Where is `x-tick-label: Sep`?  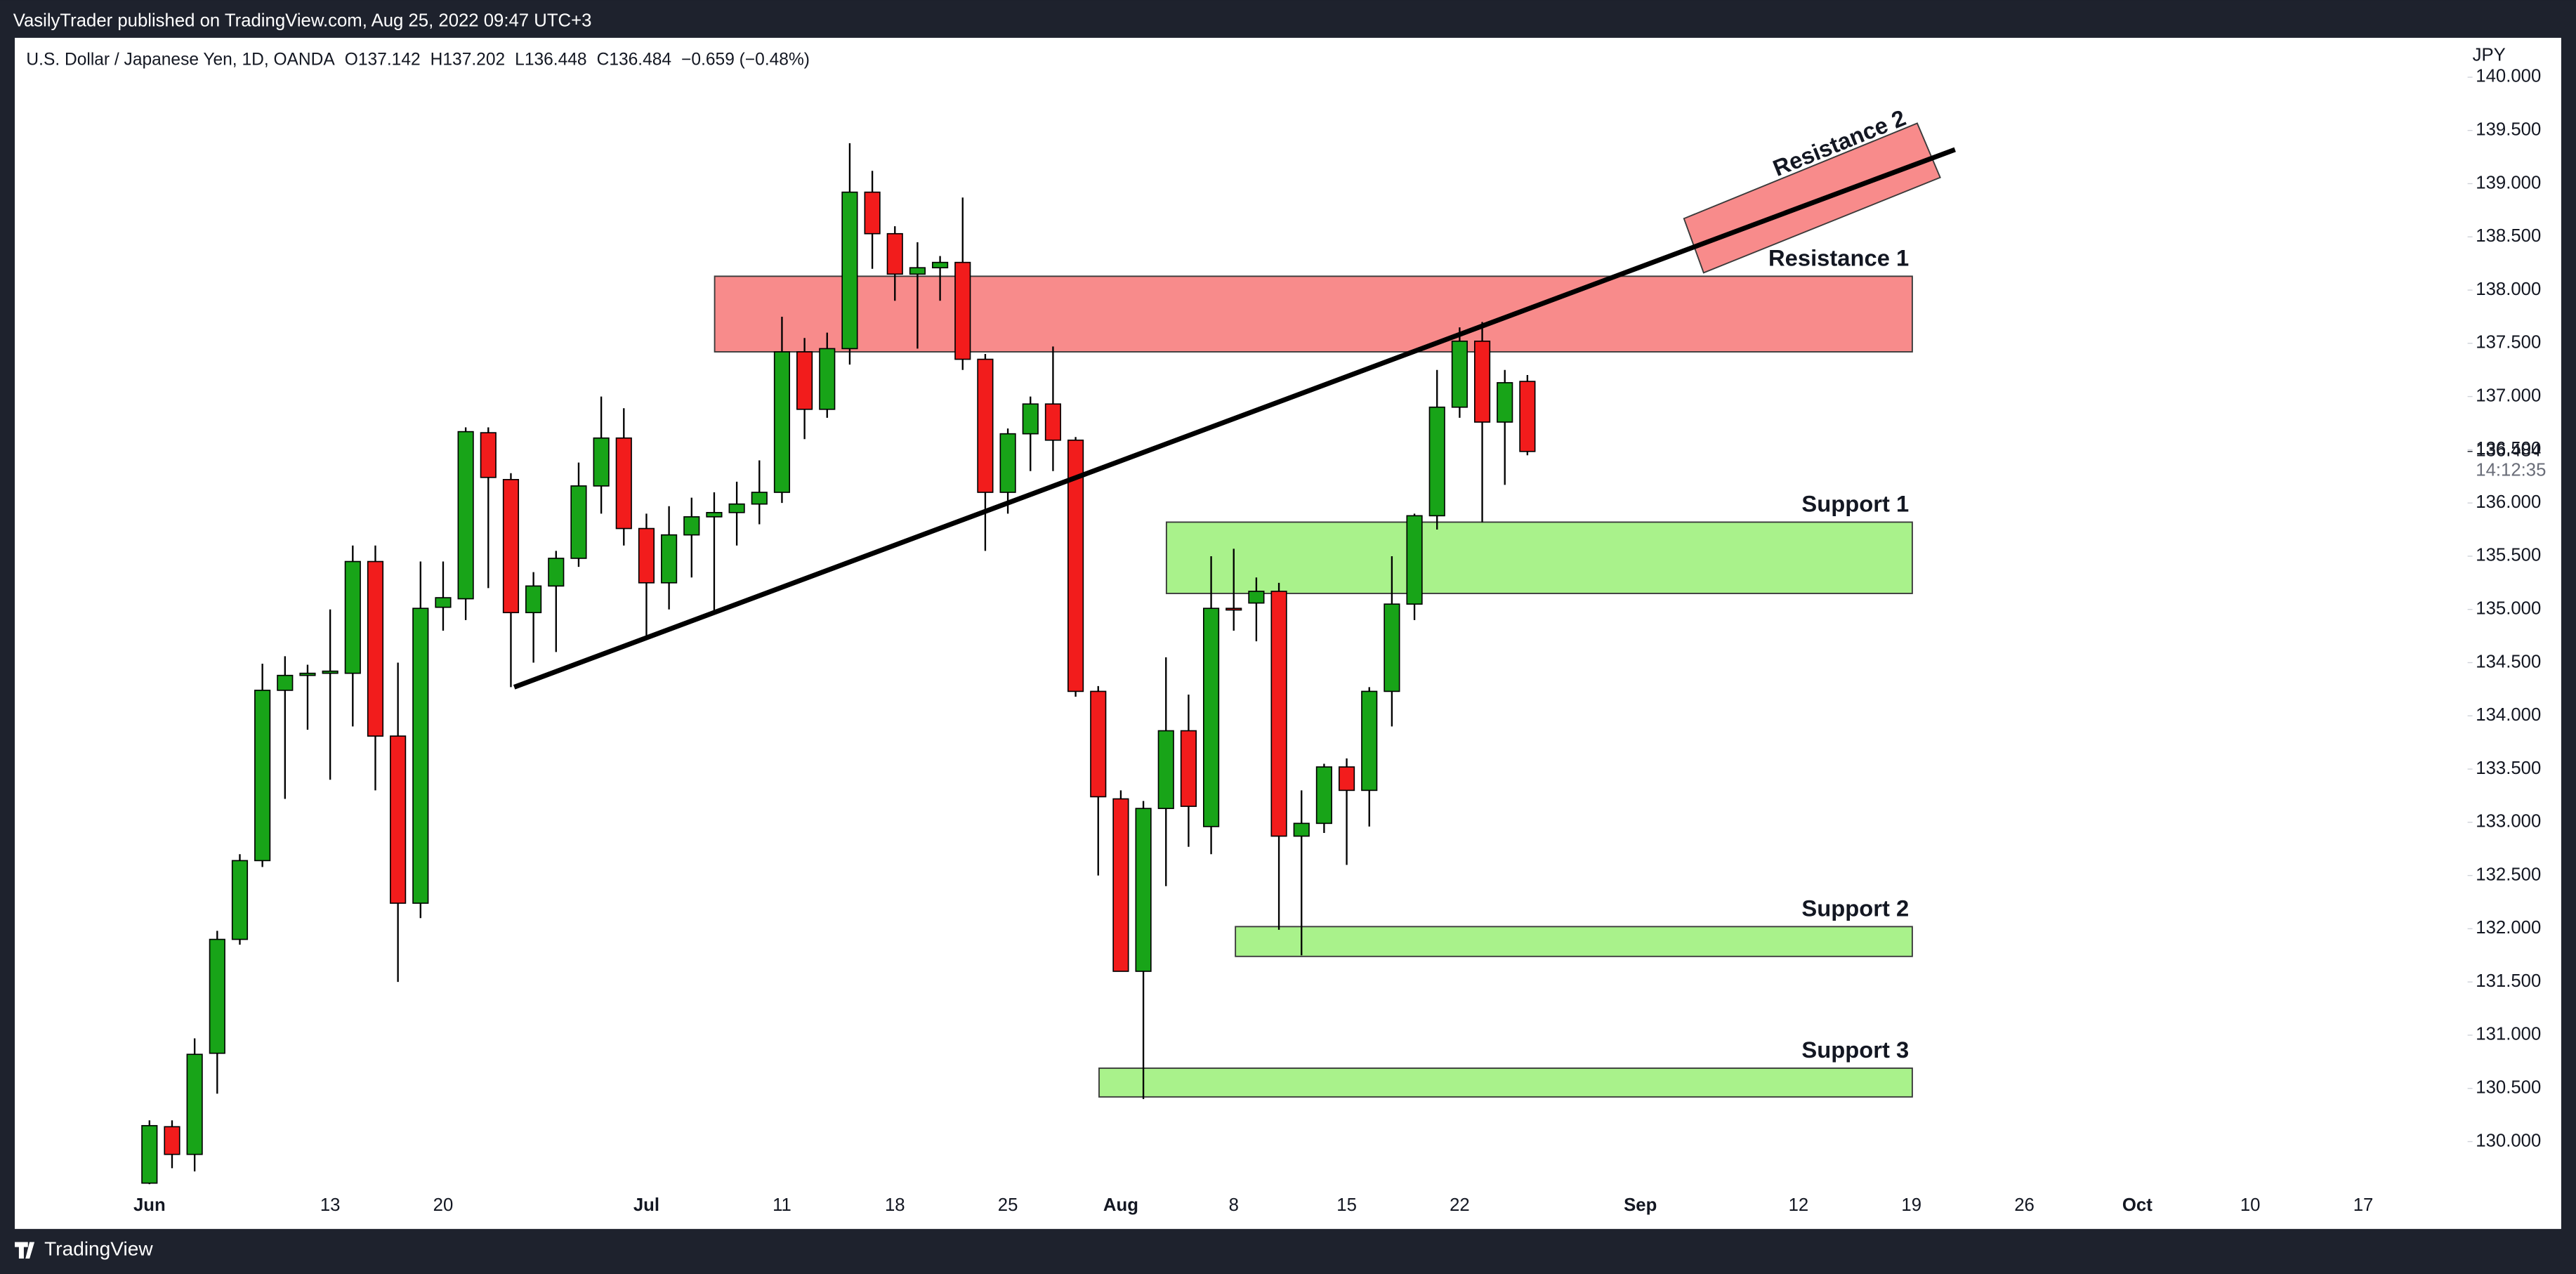 x-tick-label: Sep is located at coordinates (1640, 1205).